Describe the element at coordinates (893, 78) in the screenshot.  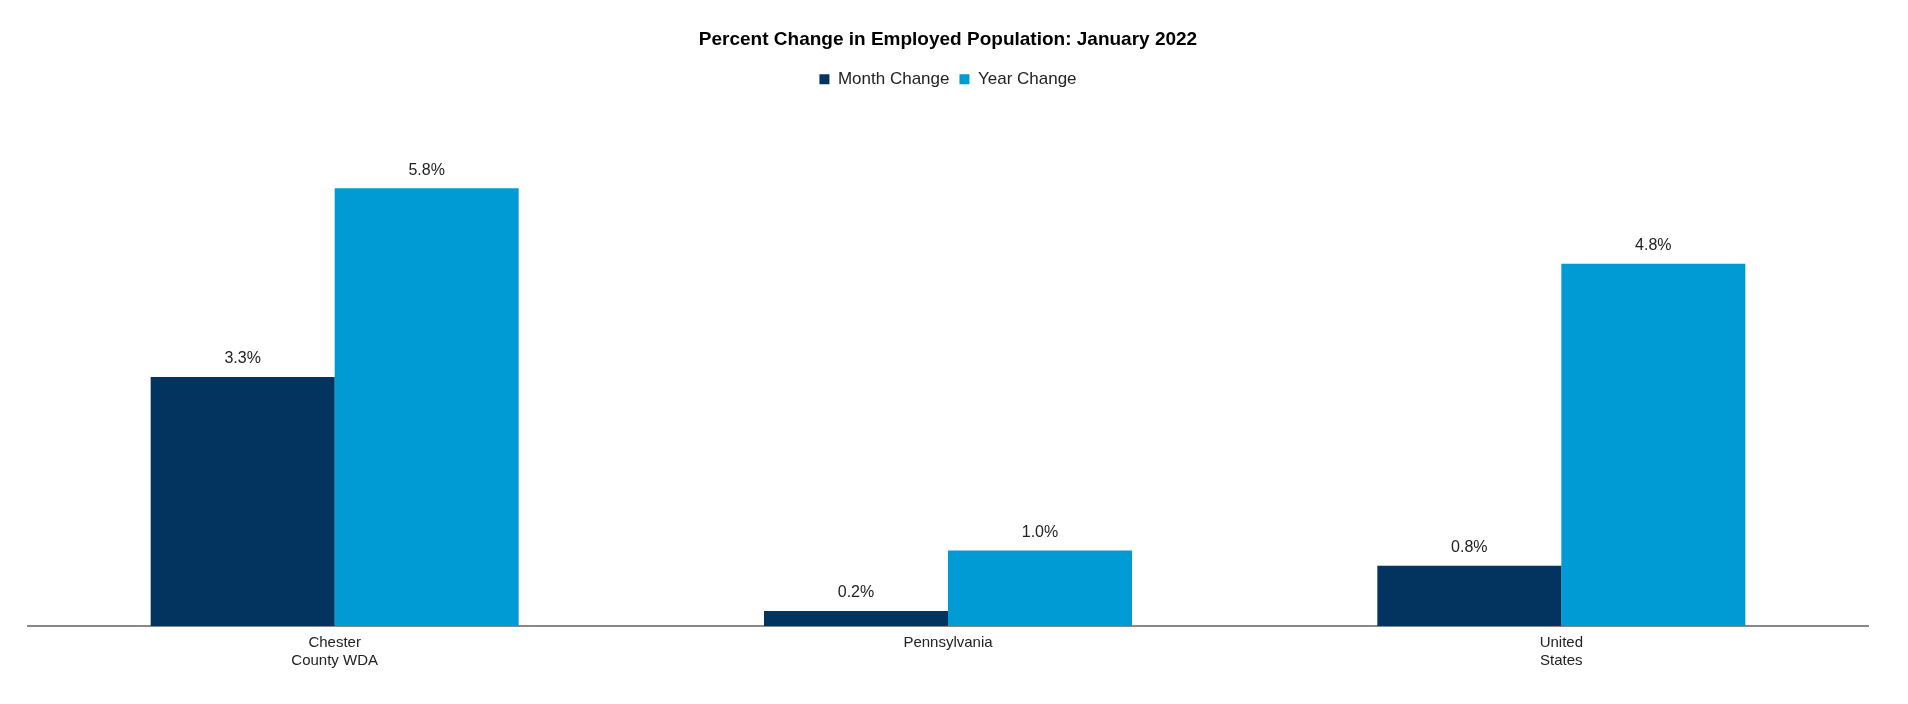
I see `legend-label: Month Change` at that location.